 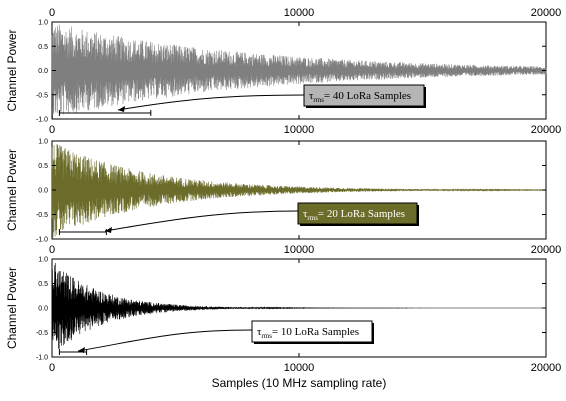 I want to click on top-axis-label: 20000, so click(x=546, y=13).